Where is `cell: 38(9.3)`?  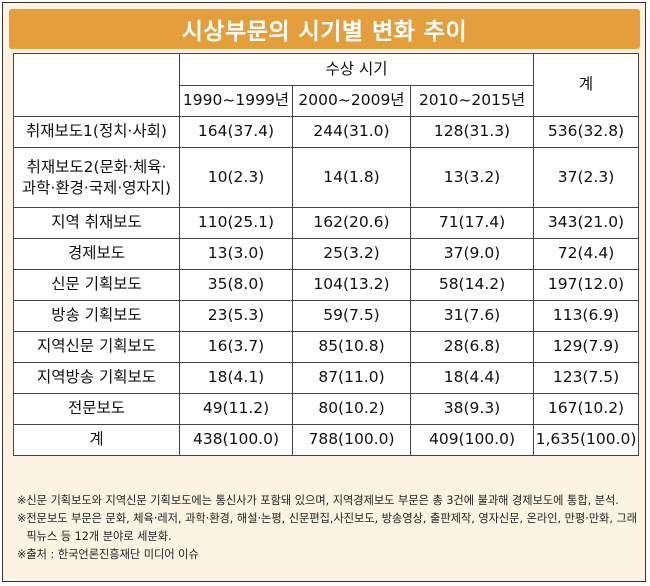
cell: 38(9.3) is located at coordinates (472, 409).